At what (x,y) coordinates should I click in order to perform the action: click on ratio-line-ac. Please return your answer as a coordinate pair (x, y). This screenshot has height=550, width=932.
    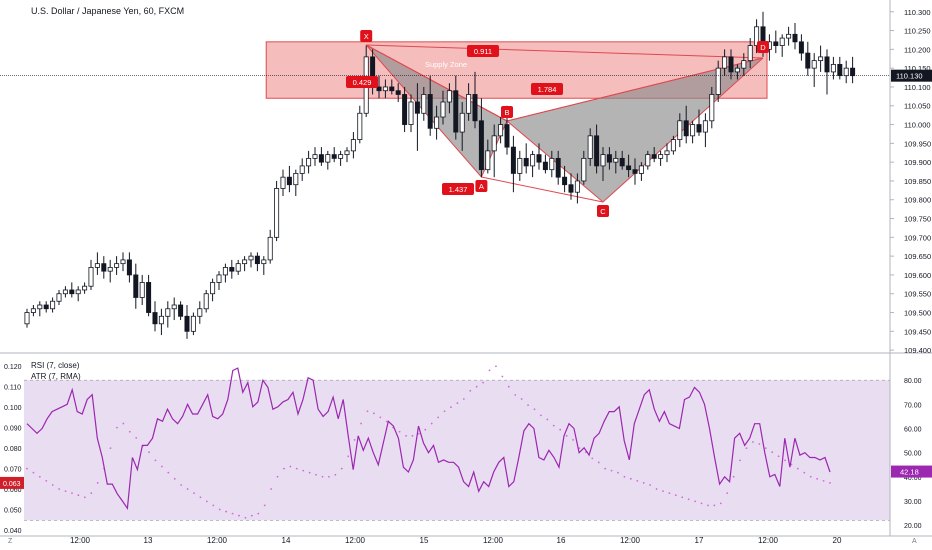
    Looking at the image, I should click on (542, 189).